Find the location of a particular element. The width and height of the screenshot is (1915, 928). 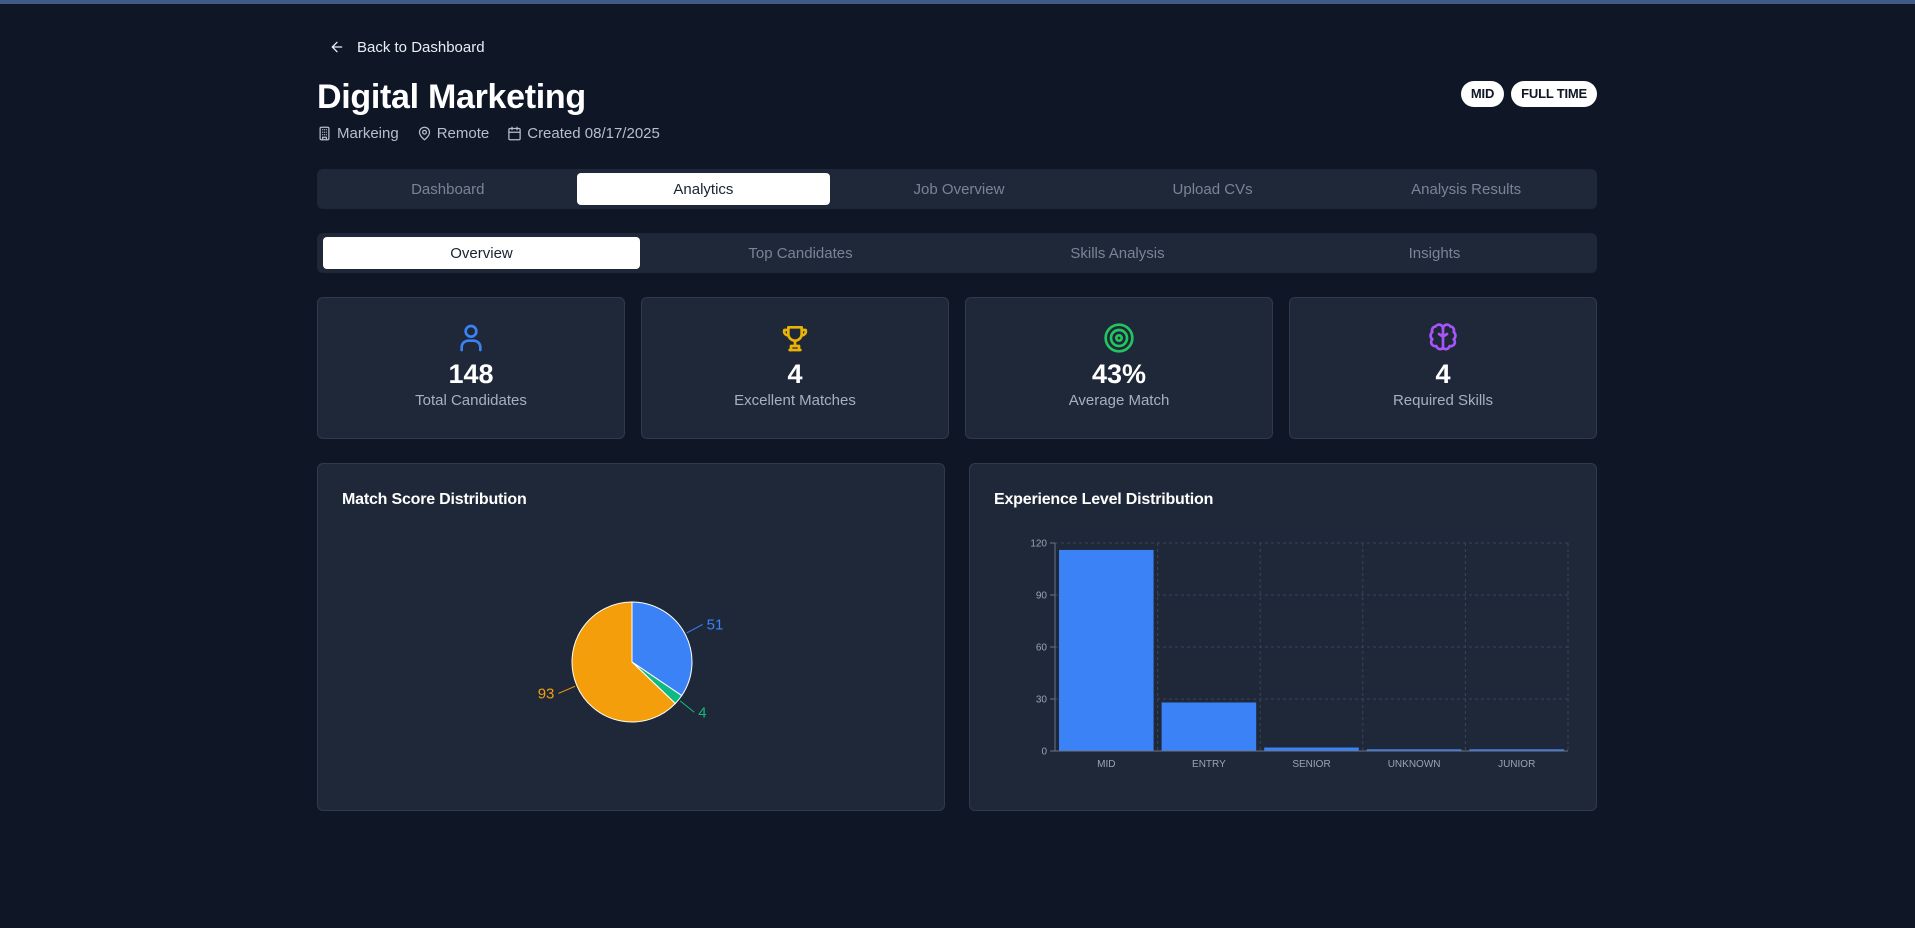

stat-label: Average Match is located at coordinates (1119, 400).